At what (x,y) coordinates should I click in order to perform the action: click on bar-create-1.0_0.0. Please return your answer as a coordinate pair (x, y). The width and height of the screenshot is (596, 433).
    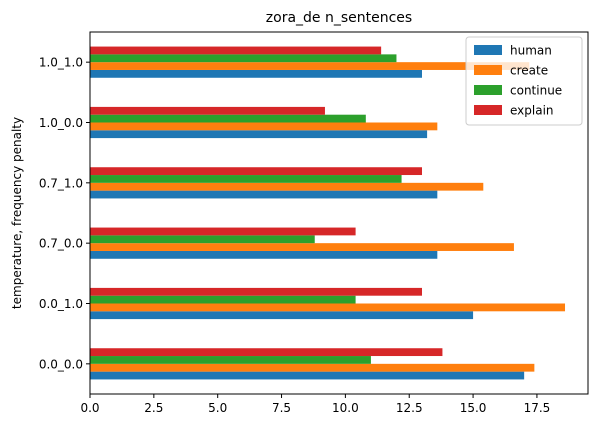
    Looking at the image, I should click on (264, 126).